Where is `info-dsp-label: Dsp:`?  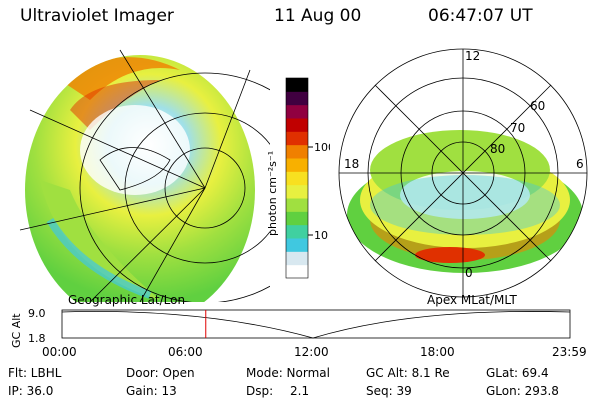 info-dsp-label: Dsp: is located at coordinates (260, 391).